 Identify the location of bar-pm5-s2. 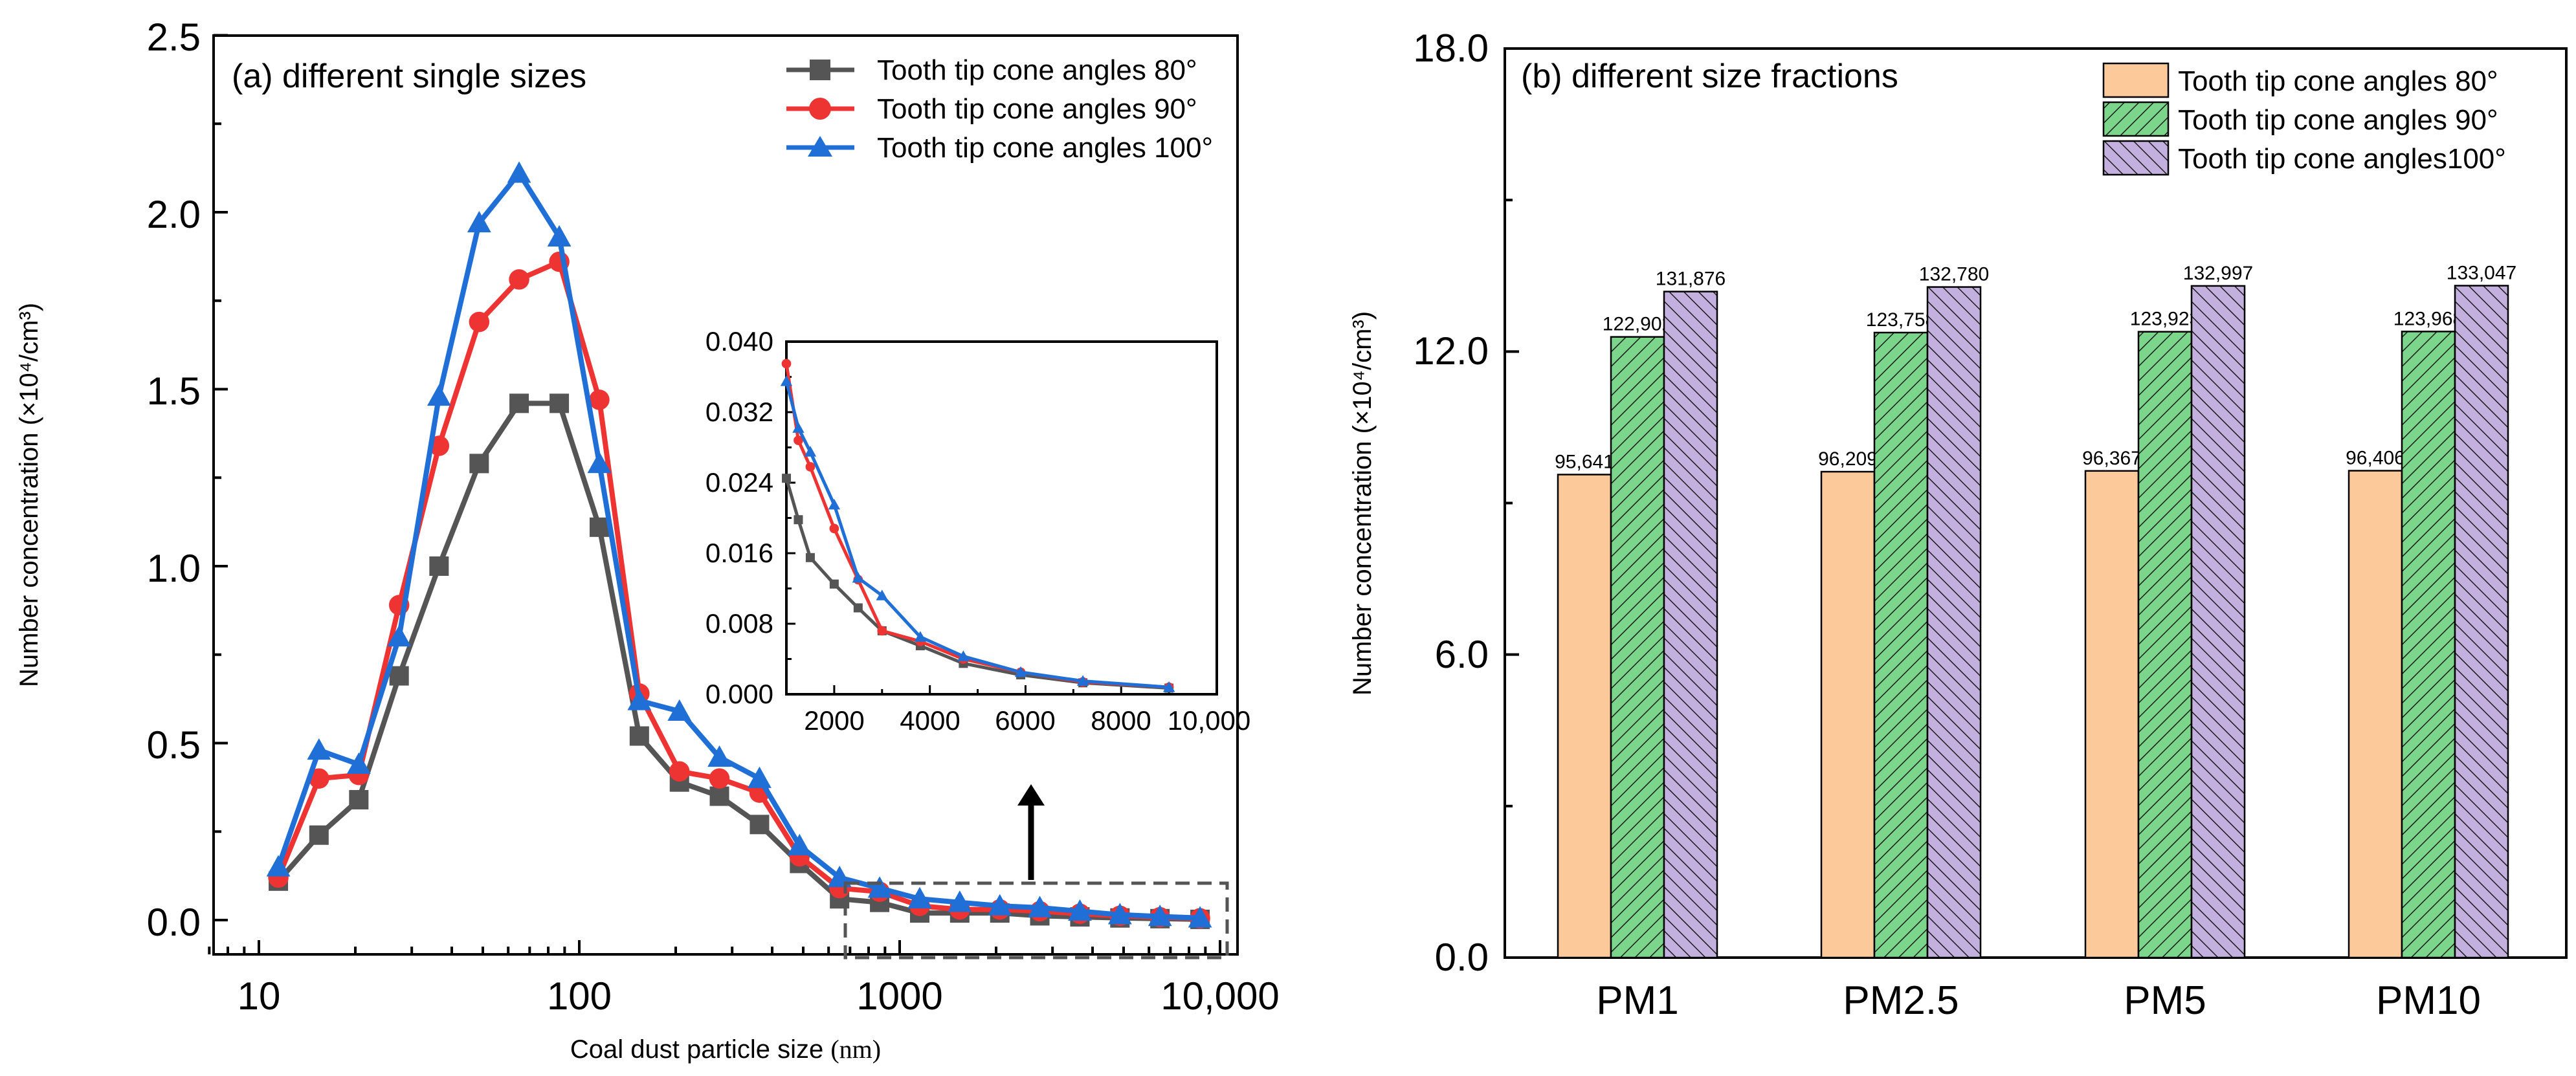
(2218, 622).